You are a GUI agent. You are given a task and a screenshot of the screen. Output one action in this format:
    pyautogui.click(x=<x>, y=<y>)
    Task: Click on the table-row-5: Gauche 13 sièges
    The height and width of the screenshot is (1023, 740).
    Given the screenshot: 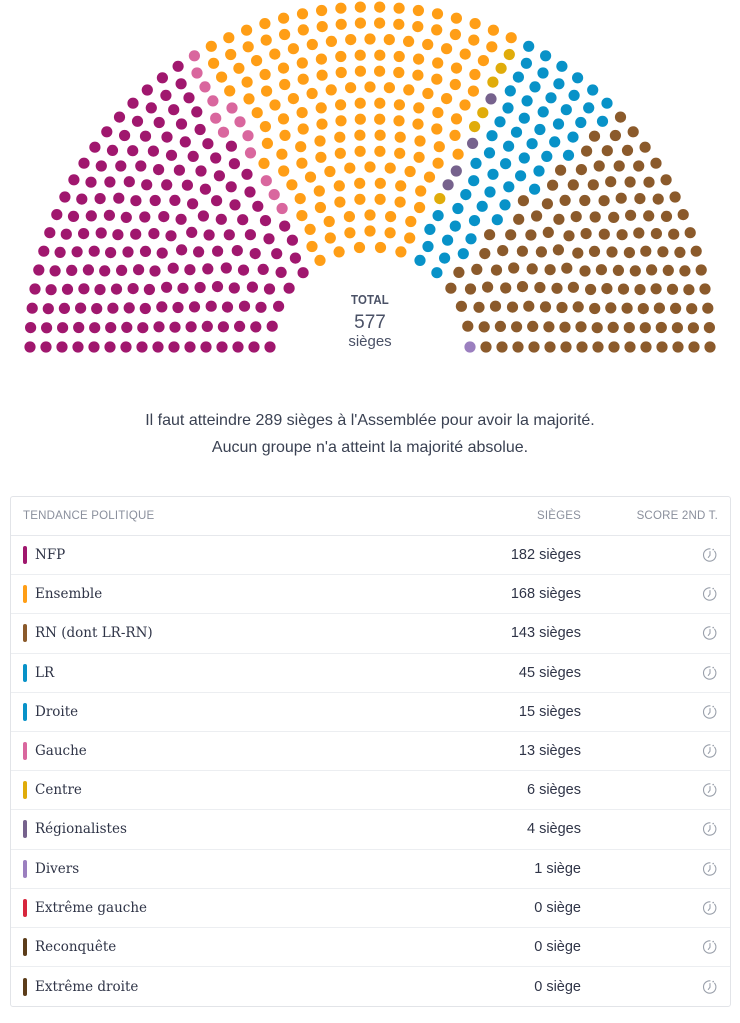 What is the action you would take?
    pyautogui.click(x=370, y=752)
    